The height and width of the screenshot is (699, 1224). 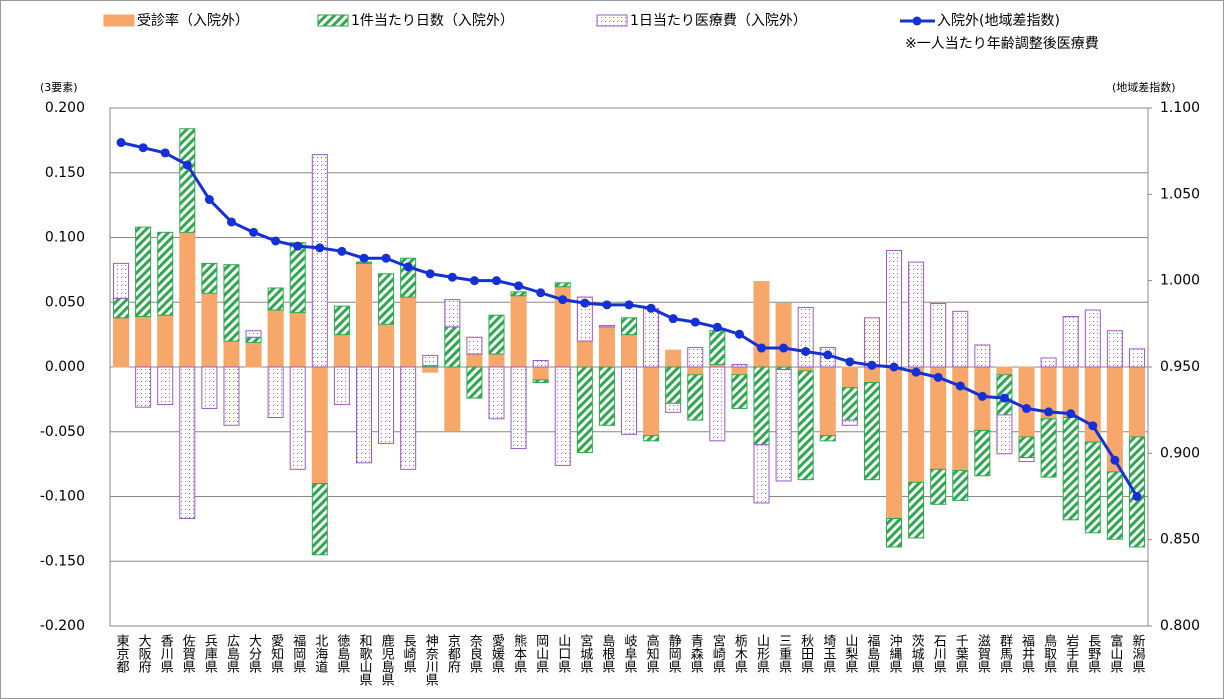 What do you see at coordinates (193, 20) in the screenshot?
I see `legend-label: 受診率（入院外）` at bounding box center [193, 20].